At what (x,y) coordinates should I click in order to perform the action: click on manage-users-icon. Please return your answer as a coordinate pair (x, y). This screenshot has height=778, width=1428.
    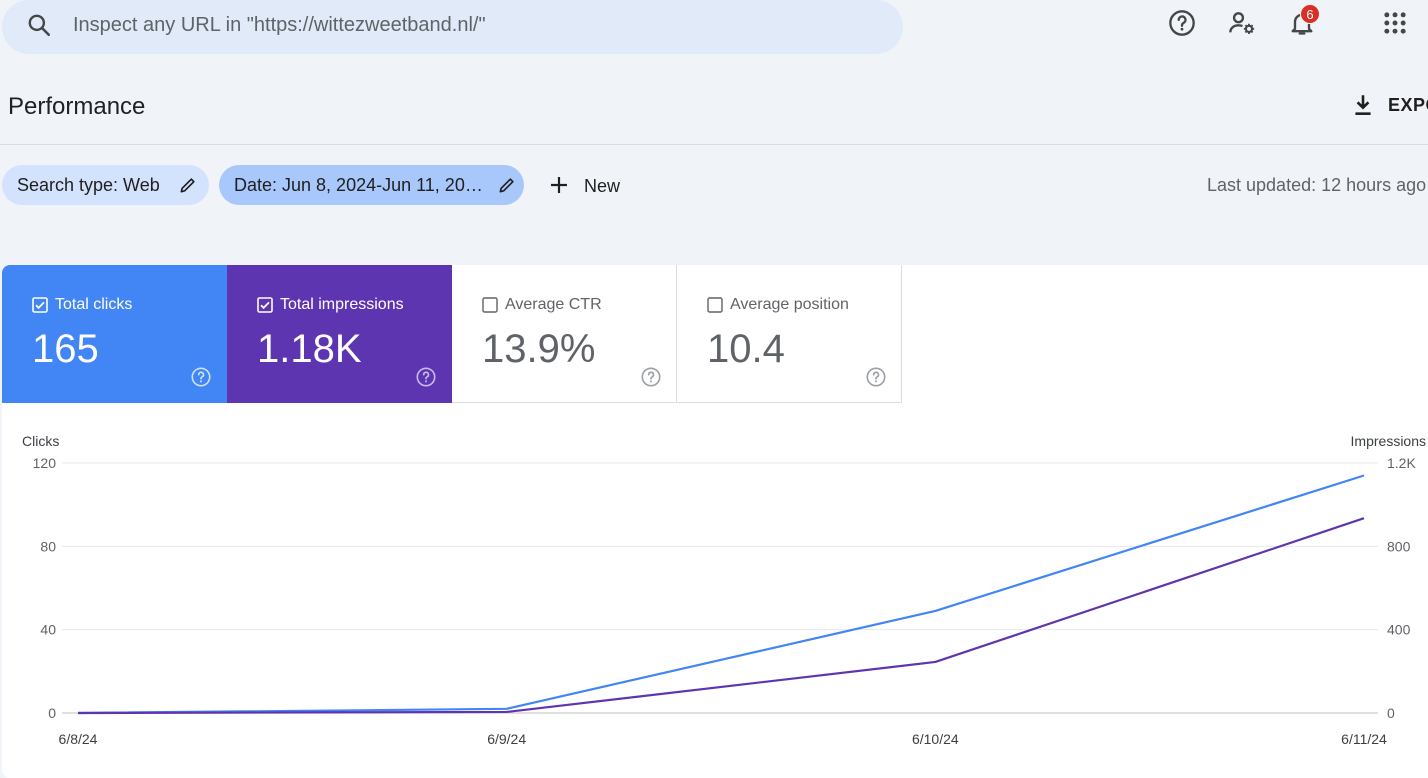
    Looking at the image, I should click on (1242, 23).